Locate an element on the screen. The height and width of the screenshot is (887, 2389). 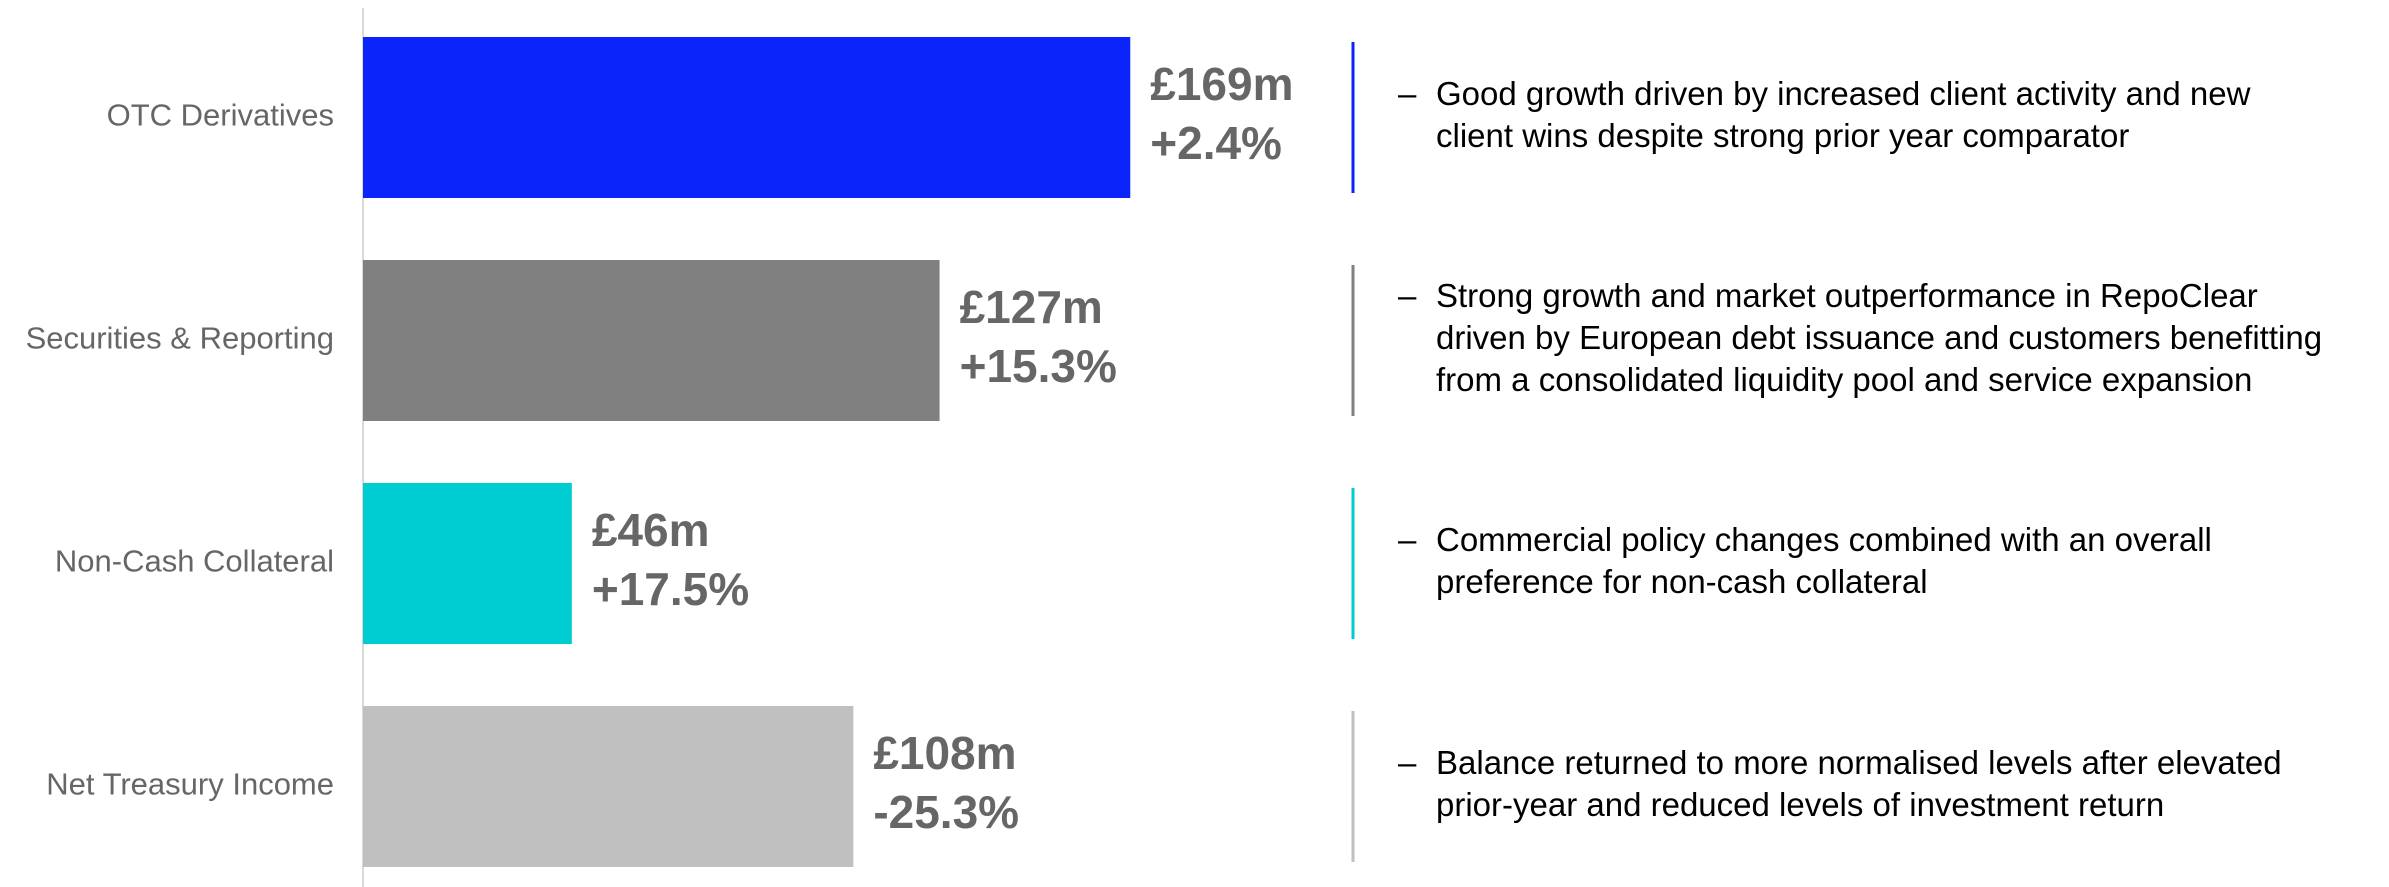
value-label: £127m is located at coordinates (1031, 307).